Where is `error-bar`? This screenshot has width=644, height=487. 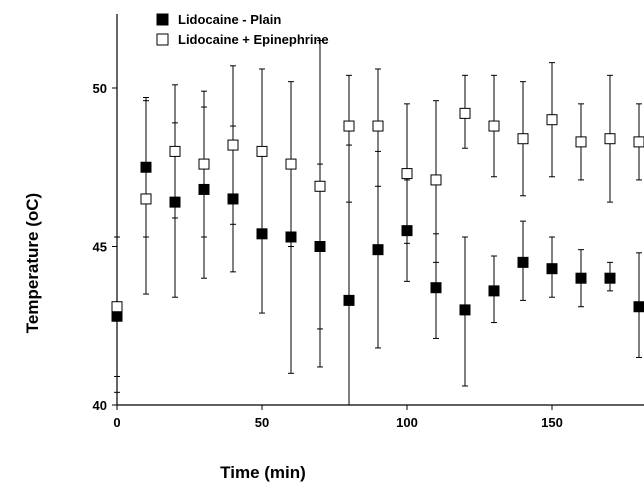 error-bar is located at coordinates (349, 138).